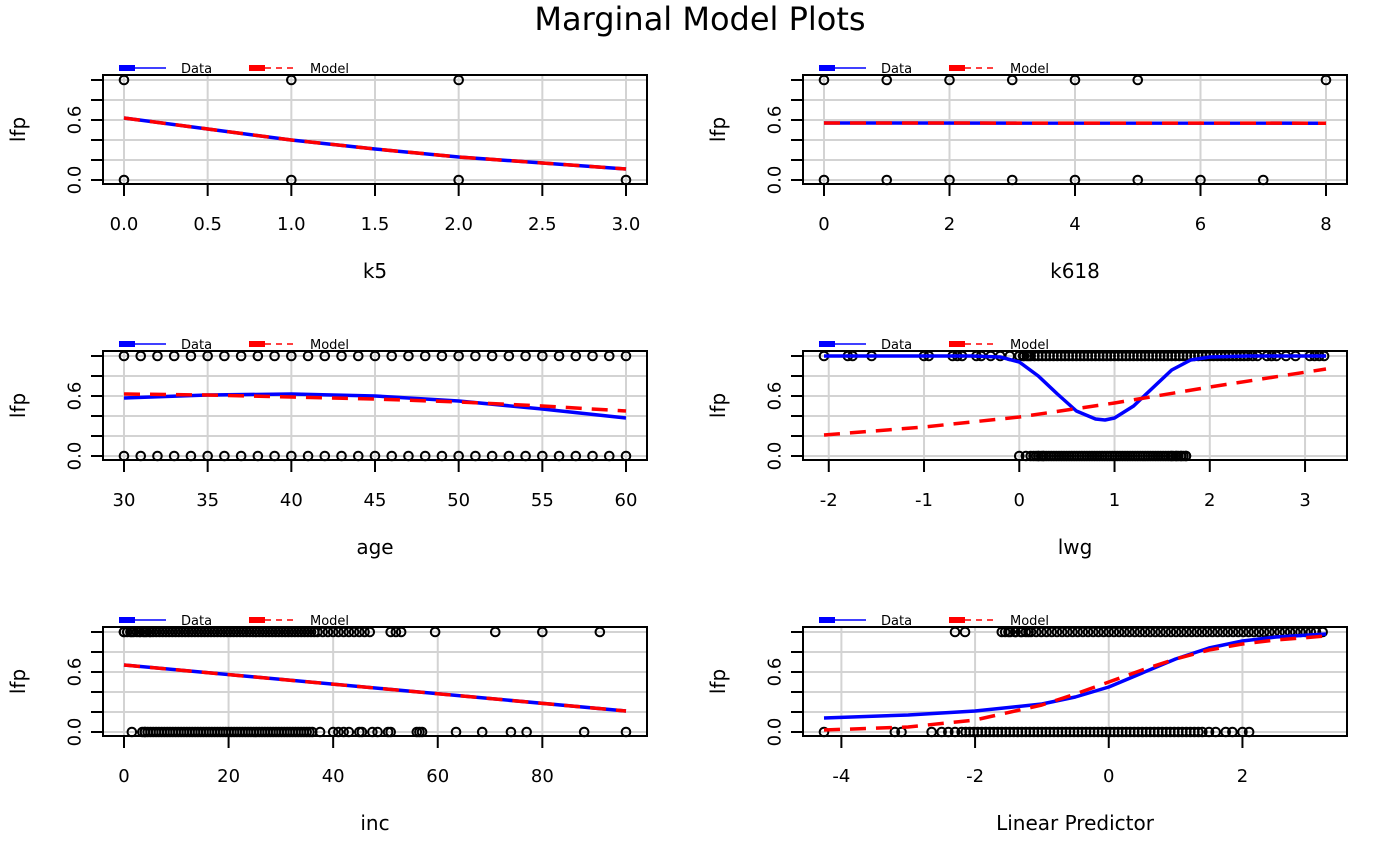 This screenshot has height=866, width=1400. Describe the element at coordinates (542, 500) in the screenshot. I see `x-tick-label: 55` at that location.